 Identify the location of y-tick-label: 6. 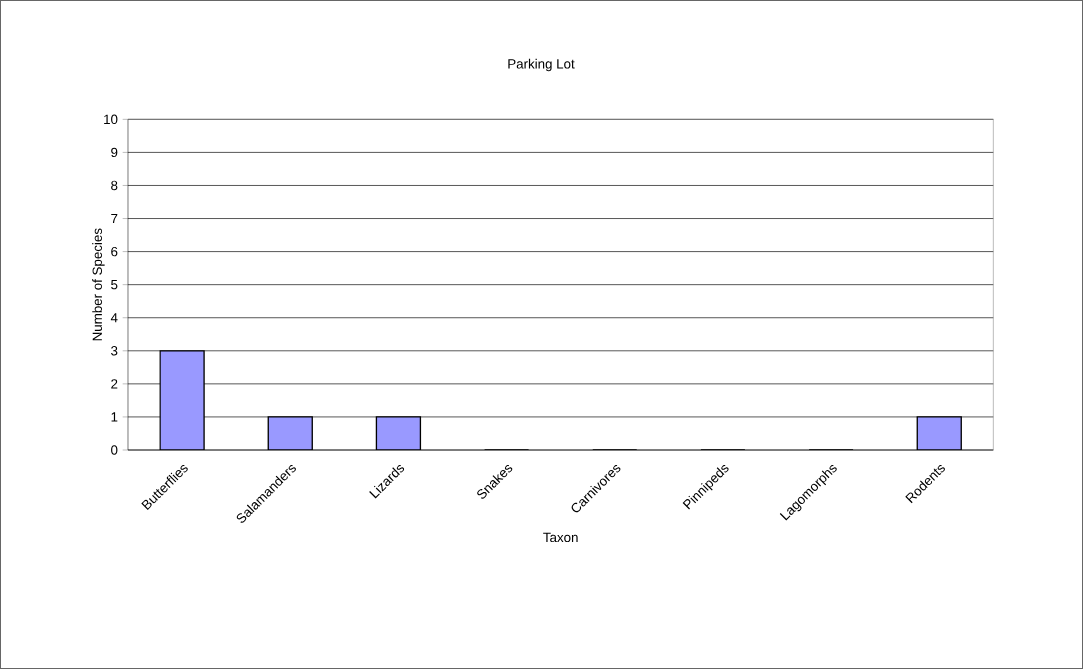
(114, 251).